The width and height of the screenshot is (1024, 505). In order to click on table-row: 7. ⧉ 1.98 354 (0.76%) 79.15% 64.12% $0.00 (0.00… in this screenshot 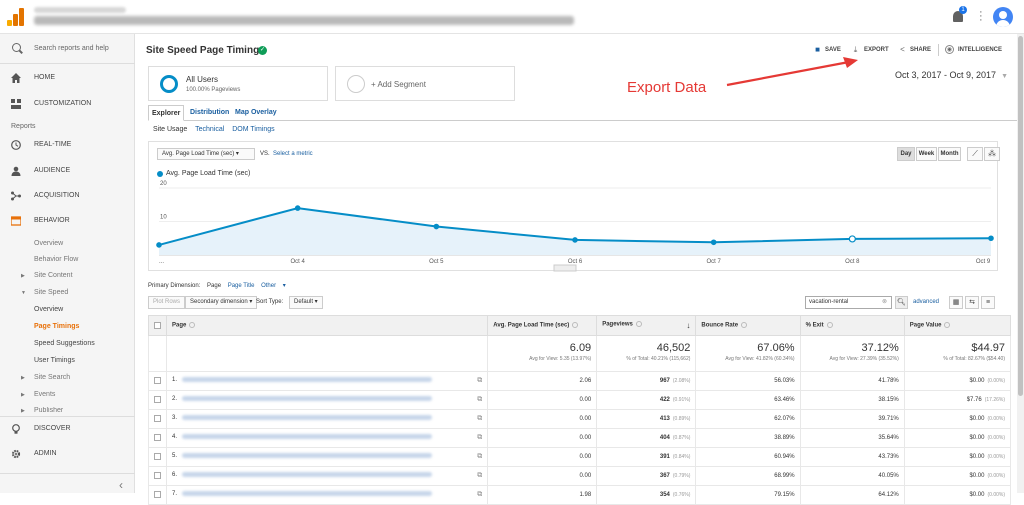, I will do `click(580, 495)`.